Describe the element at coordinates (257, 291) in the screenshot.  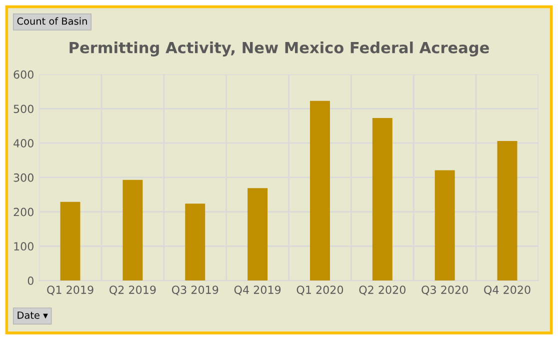
I see `x-tick-label: Q4 2019` at that location.